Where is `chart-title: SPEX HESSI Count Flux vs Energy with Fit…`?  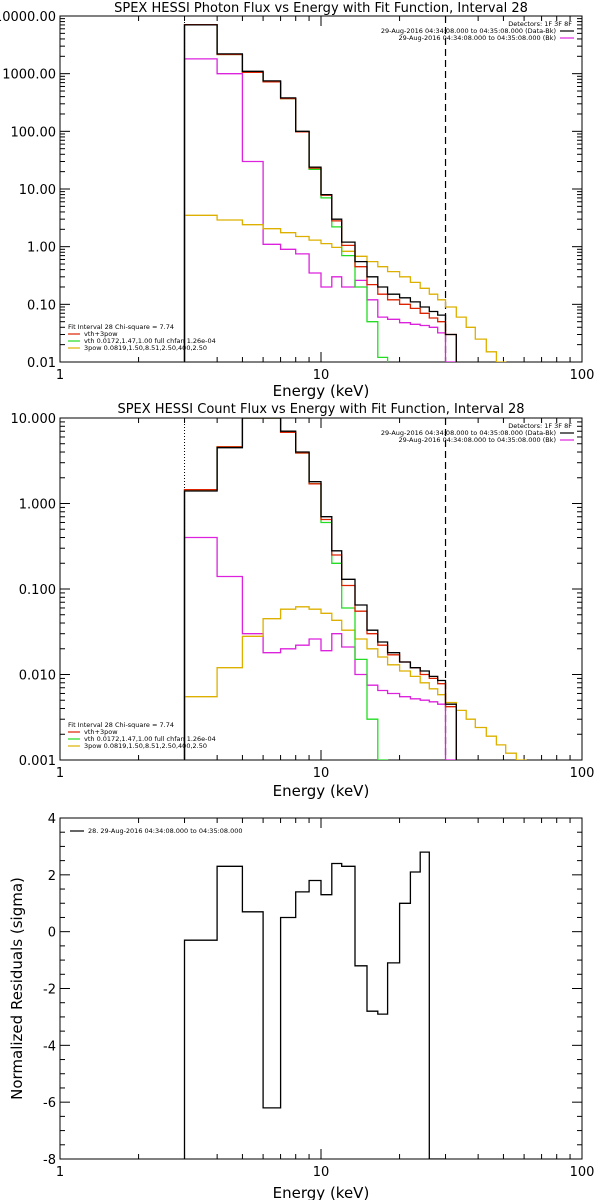
chart-title: SPEX HESSI Count Flux vs Energy with Fit… is located at coordinates (320, 409).